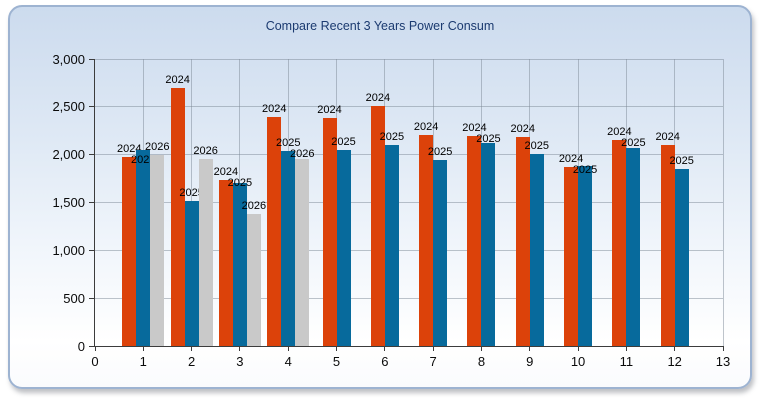  What do you see at coordinates (723, 202) in the screenshot?
I see `gridline-vertical` at bounding box center [723, 202].